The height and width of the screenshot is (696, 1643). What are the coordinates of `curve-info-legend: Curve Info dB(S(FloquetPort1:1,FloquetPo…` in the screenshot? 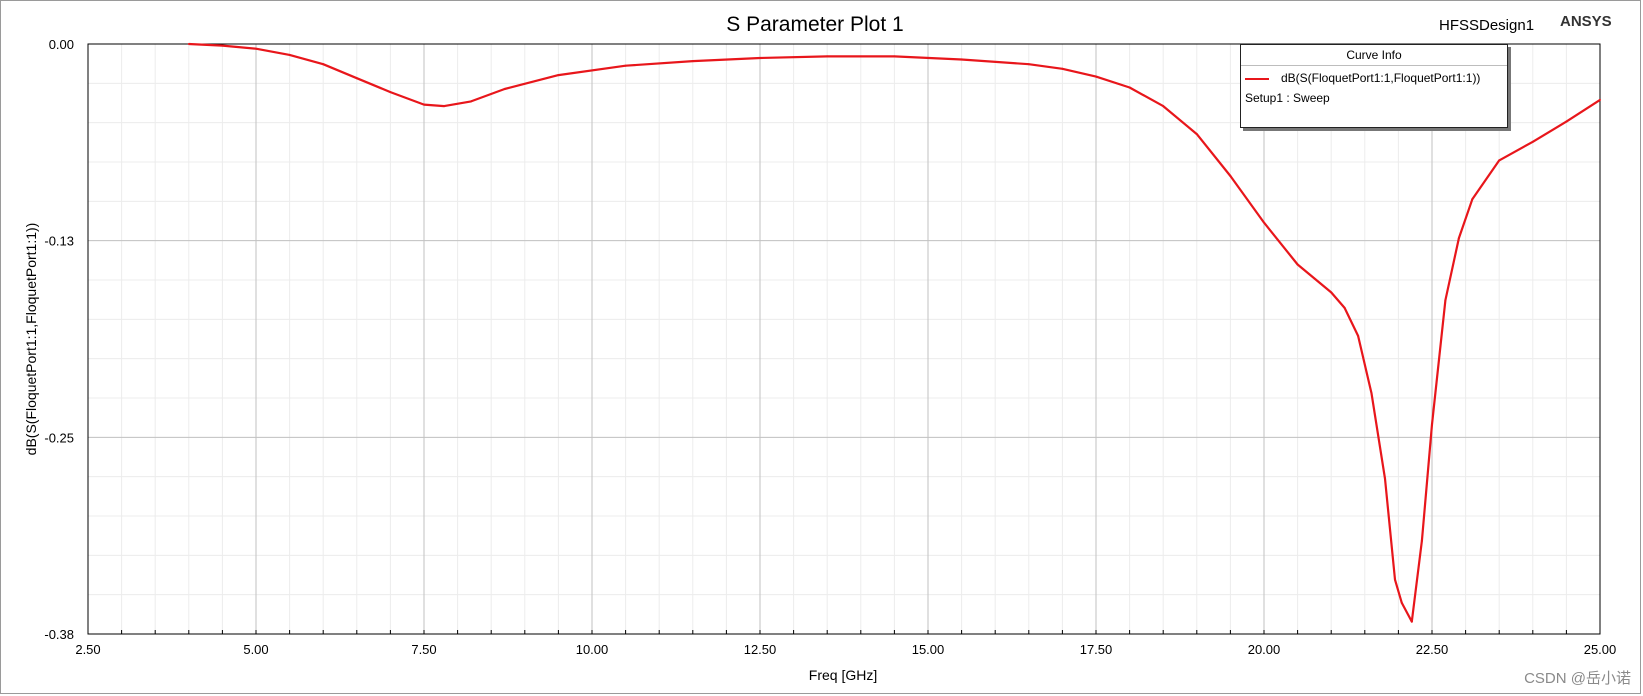 It's located at (1374, 86).